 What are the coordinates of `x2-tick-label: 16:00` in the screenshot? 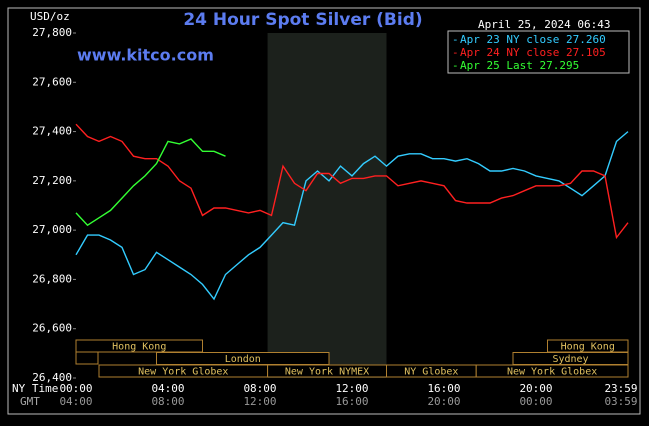 It's located at (351, 401).